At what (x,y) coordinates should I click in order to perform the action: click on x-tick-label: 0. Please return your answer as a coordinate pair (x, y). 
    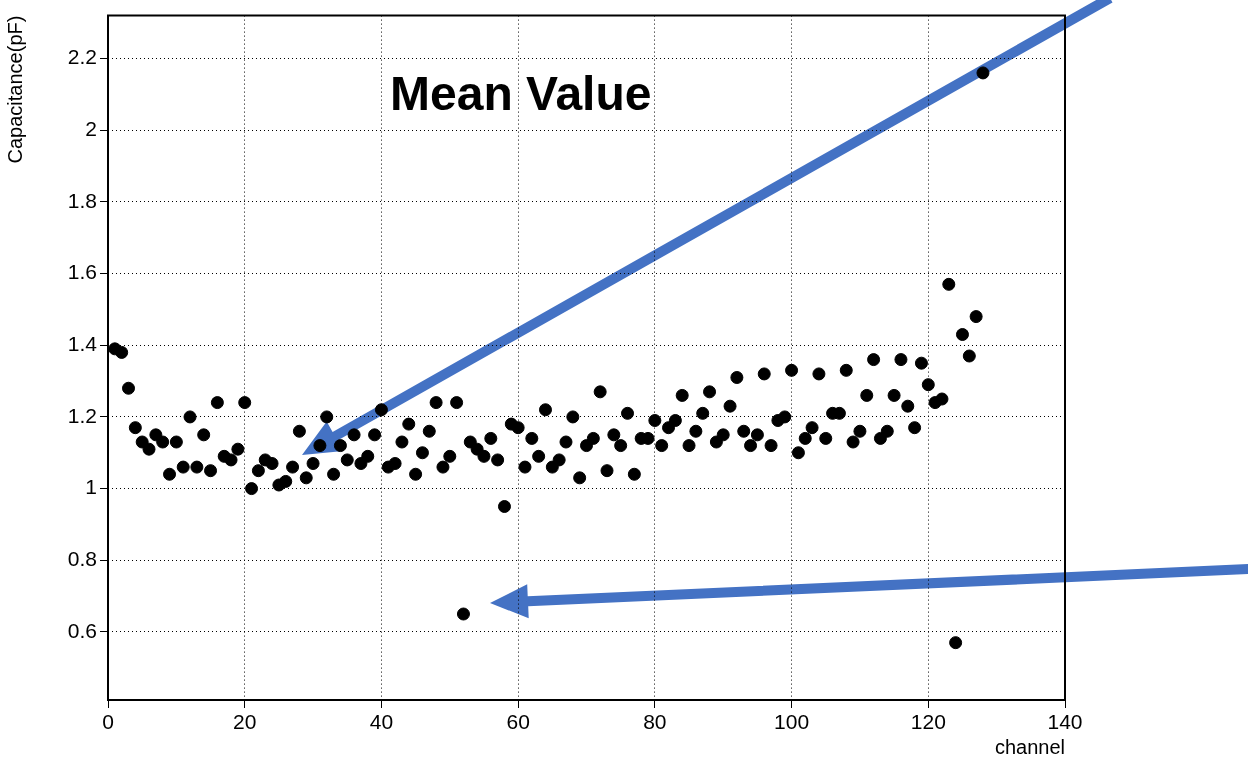
    Looking at the image, I should click on (108, 722).